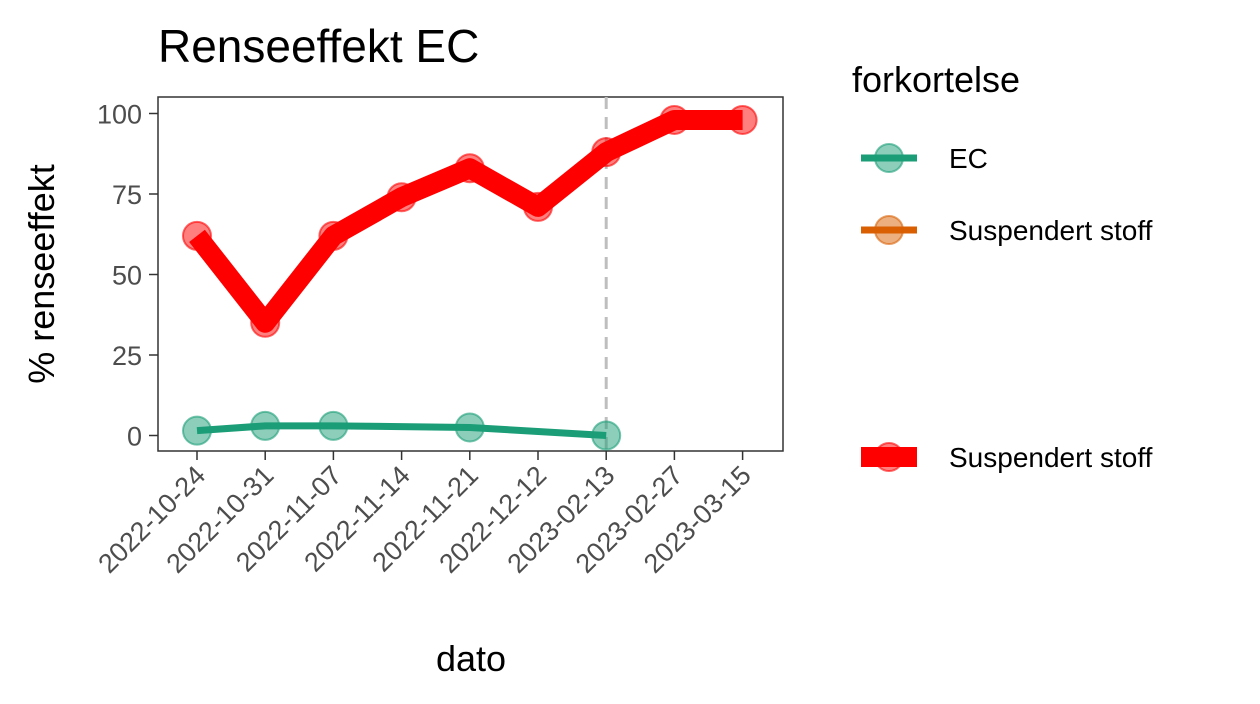  I want to click on y-tick-label: 75, so click(127, 195).